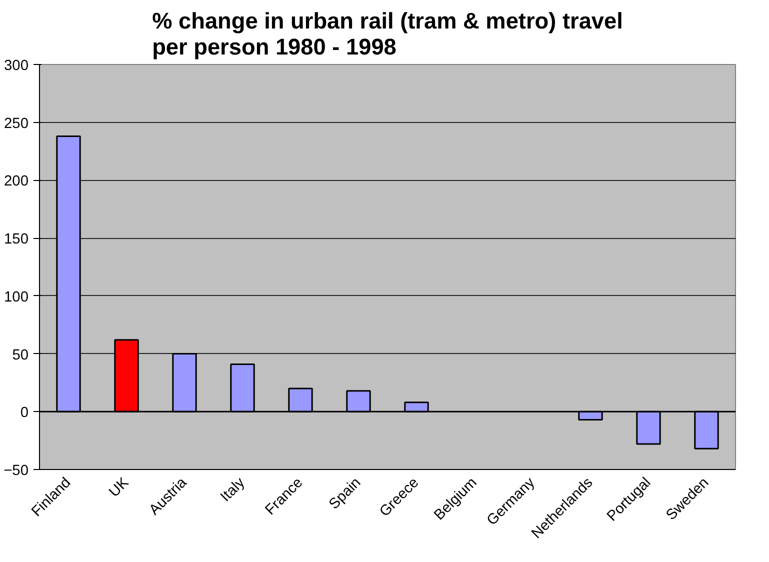 Image resolution: width=769 pixels, height=562 pixels. What do you see at coordinates (119, 487) in the screenshot?
I see `x-tick-label: UK` at bounding box center [119, 487].